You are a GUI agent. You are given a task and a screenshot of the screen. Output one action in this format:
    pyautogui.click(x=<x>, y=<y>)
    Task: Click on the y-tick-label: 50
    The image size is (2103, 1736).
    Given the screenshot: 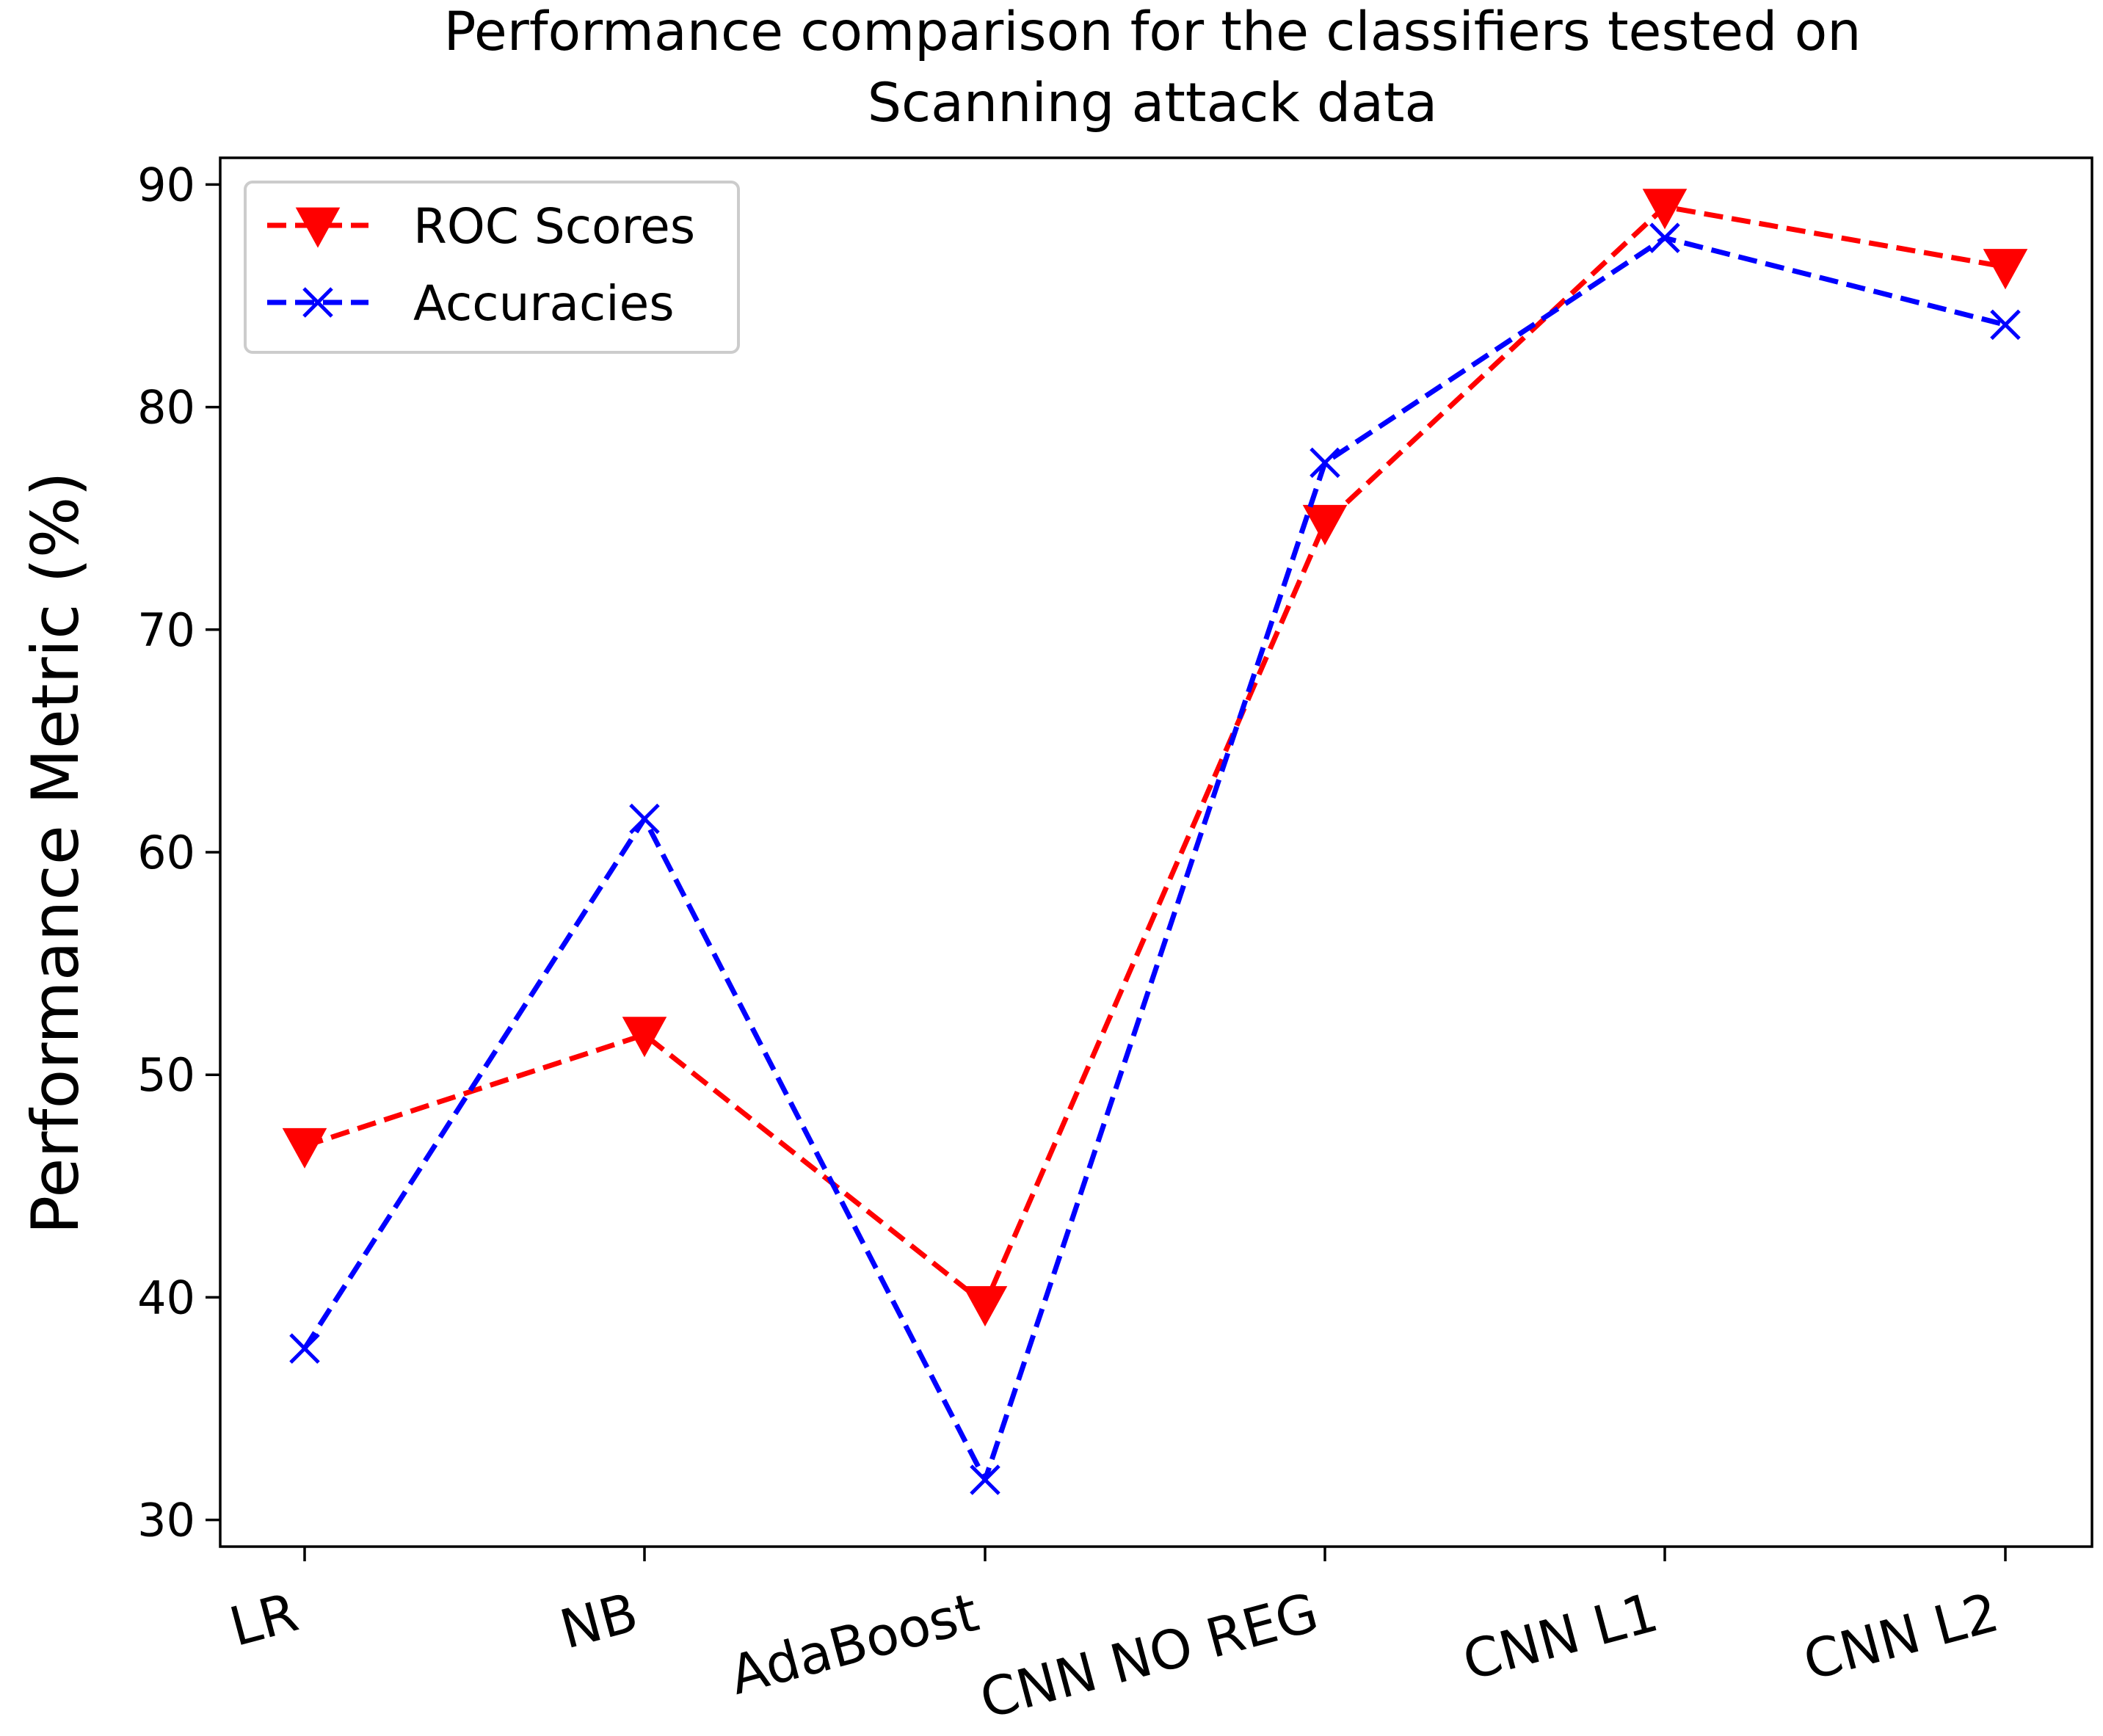 What is the action you would take?
    pyautogui.click(x=166, y=1075)
    